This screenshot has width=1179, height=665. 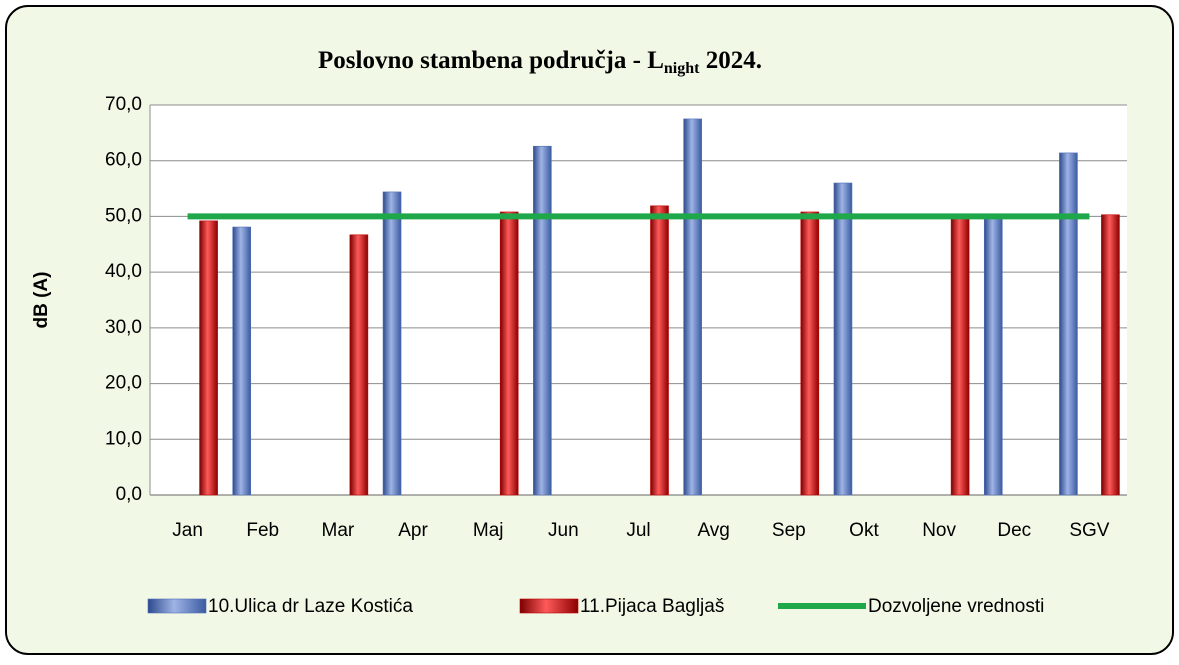 What do you see at coordinates (638, 530) in the screenshot?
I see `x-tick-label: Jul` at bounding box center [638, 530].